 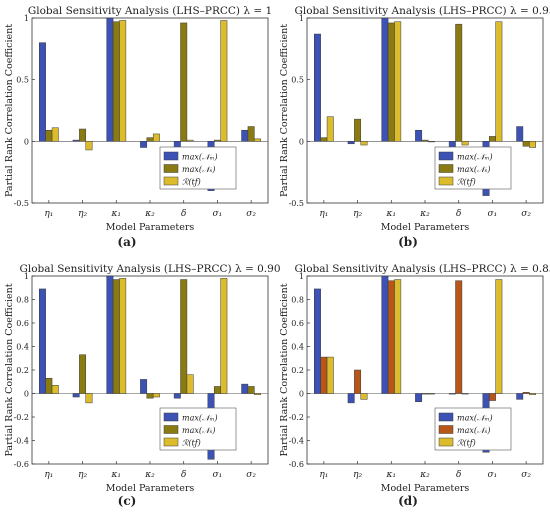 What do you see at coordinates (21, 203) in the screenshot?
I see `y-tick-label: -0.5` at bounding box center [21, 203].